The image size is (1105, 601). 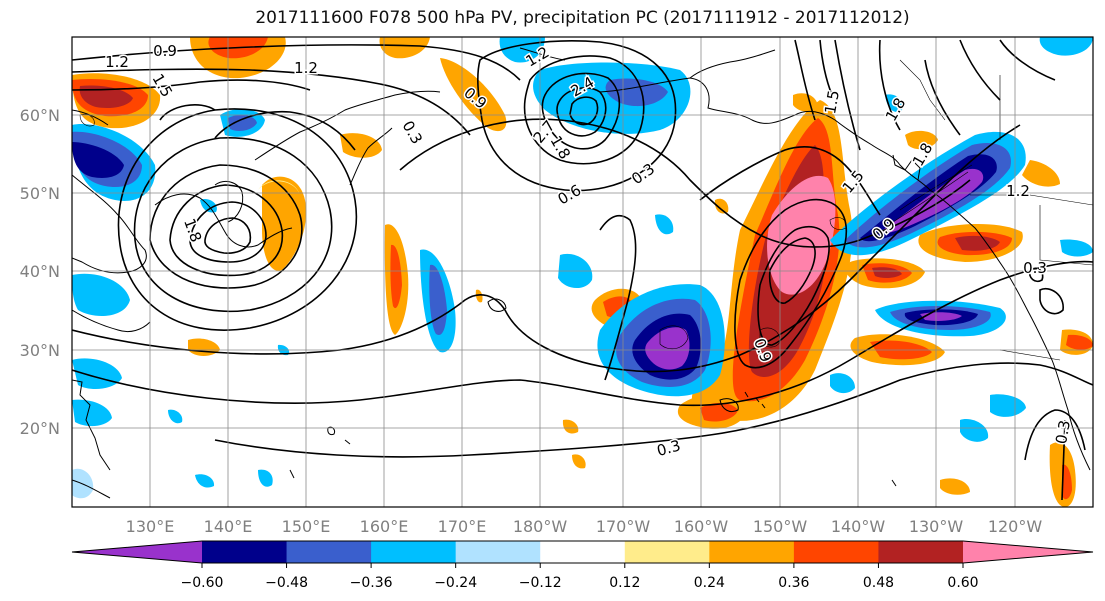 What do you see at coordinates (228, 526) in the screenshot?
I see `lon-label: 140°E` at bounding box center [228, 526].